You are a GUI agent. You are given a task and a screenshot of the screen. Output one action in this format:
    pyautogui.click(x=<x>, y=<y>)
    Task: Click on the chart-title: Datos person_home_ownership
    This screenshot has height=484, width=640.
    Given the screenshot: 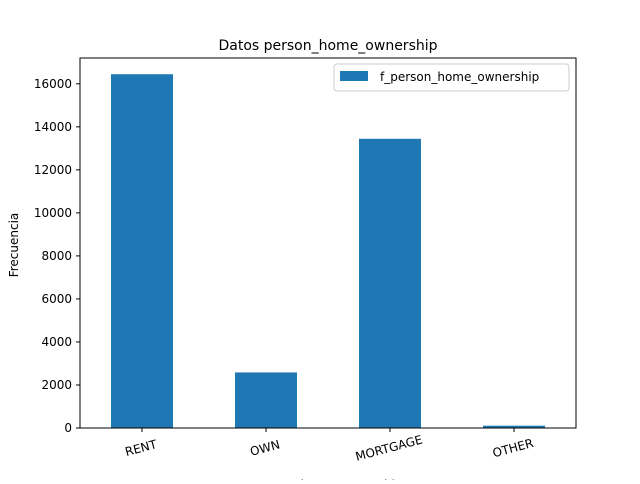 What is the action you would take?
    pyautogui.click(x=327, y=46)
    